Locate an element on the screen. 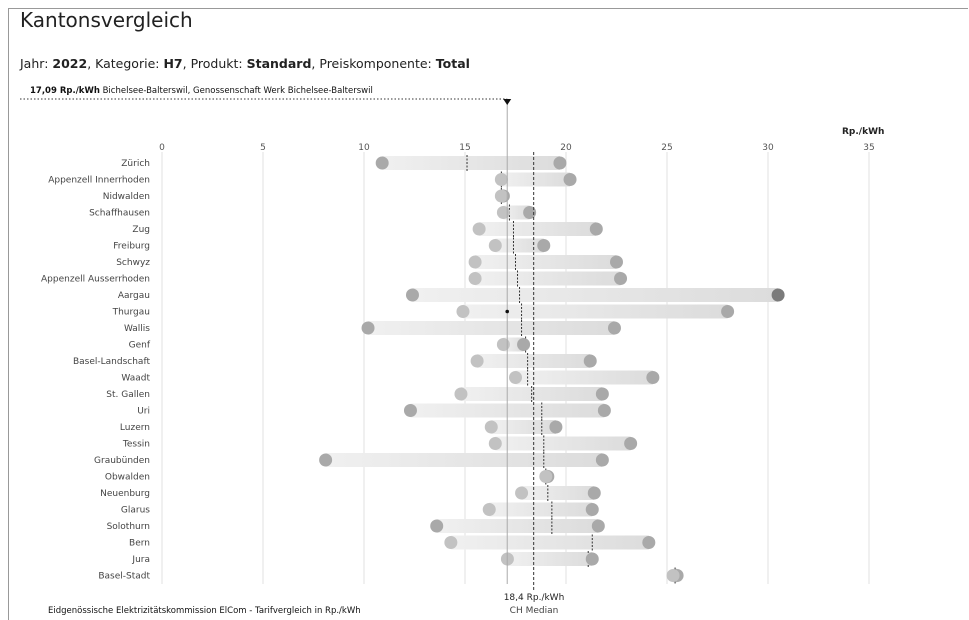  canton-label: Uri is located at coordinates (143, 412).